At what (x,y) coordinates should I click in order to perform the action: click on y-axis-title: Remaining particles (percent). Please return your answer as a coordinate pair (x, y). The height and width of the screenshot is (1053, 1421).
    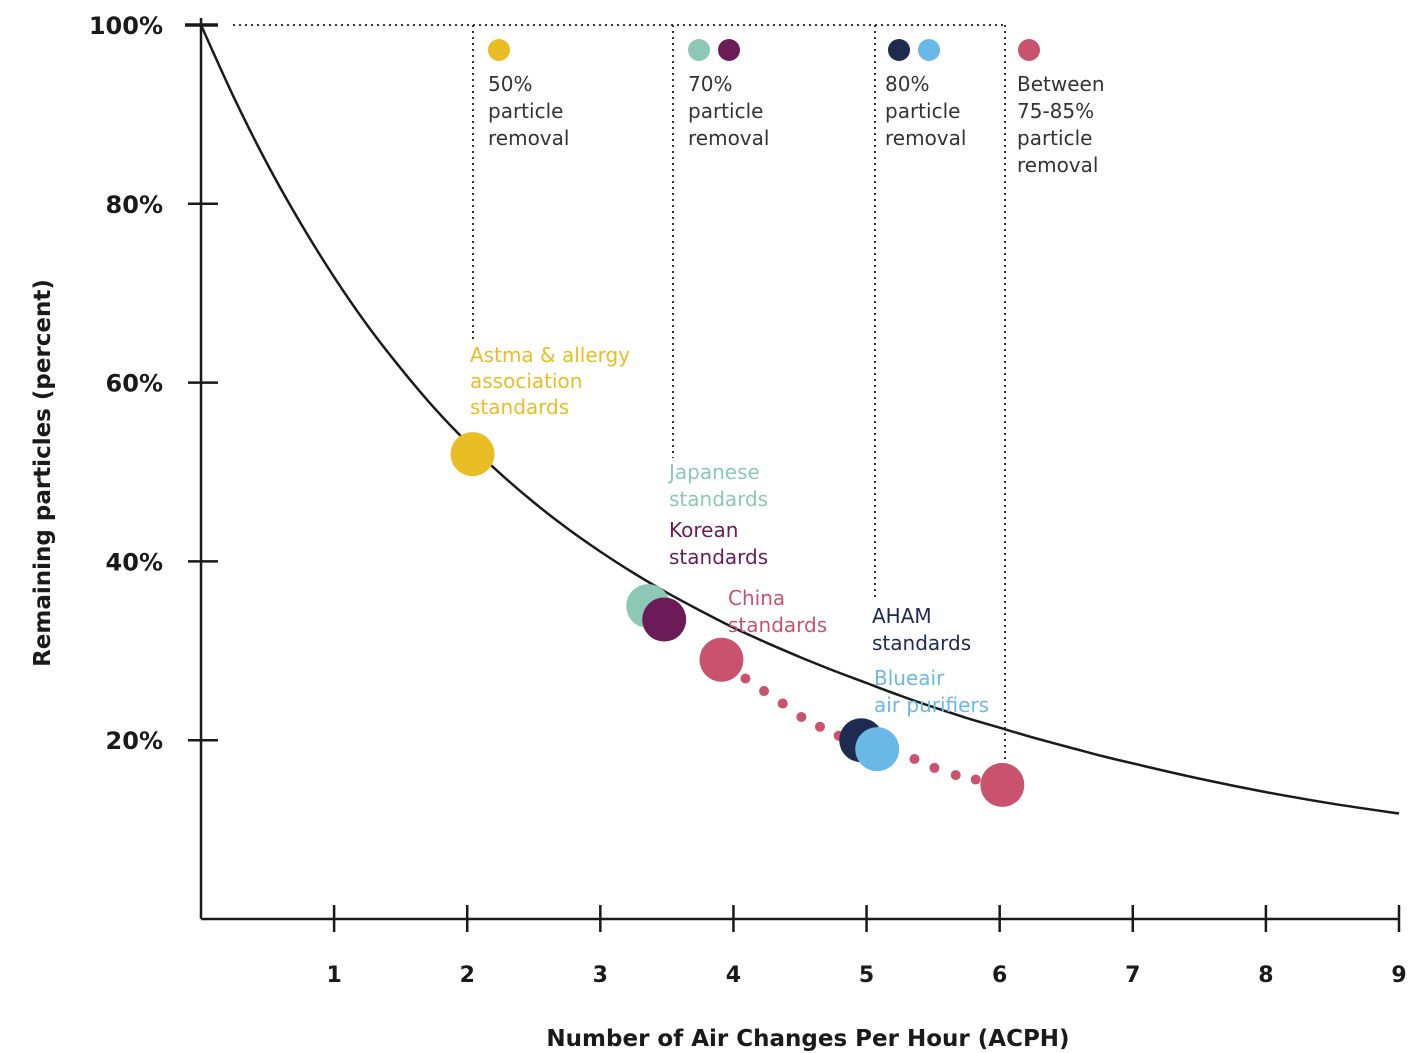
    Looking at the image, I should click on (43, 473).